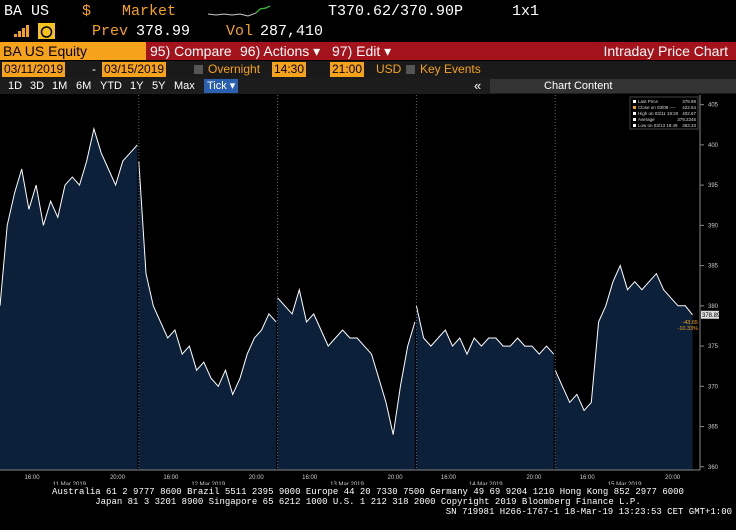 The image size is (736, 530). What do you see at coordinates (134, 69) in the screenshot?
I see `end-date: 03/15/2019` at bounding box center [134, 69].